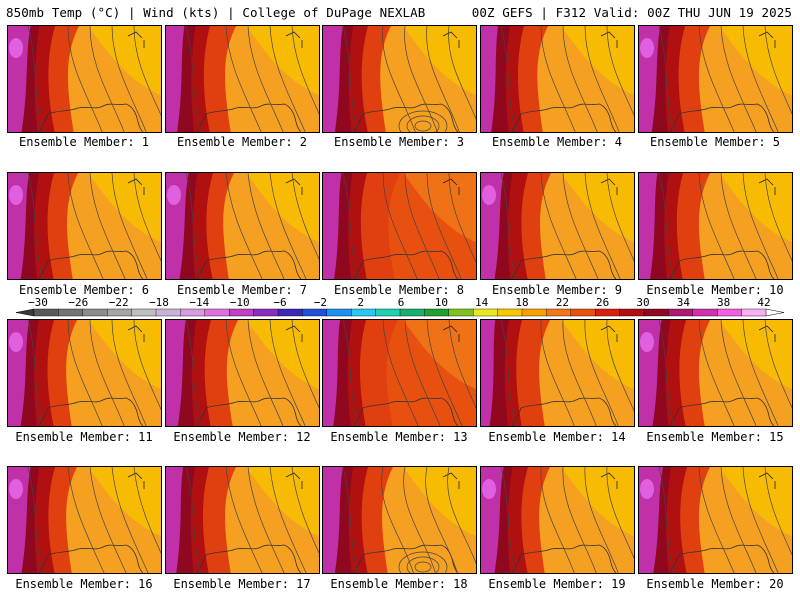  Describe the element at coordinates (240, 302) in the screenshot. I see `colorbar-tick-label: −10` at that location.